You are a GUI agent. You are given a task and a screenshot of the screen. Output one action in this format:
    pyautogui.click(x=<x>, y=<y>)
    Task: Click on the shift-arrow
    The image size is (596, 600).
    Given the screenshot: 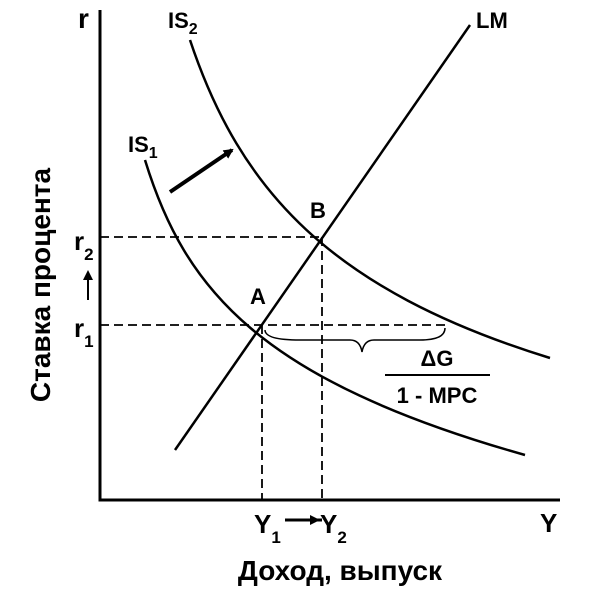 What is the action you would take?
    pyautogui.click(x=201, y=171)
    